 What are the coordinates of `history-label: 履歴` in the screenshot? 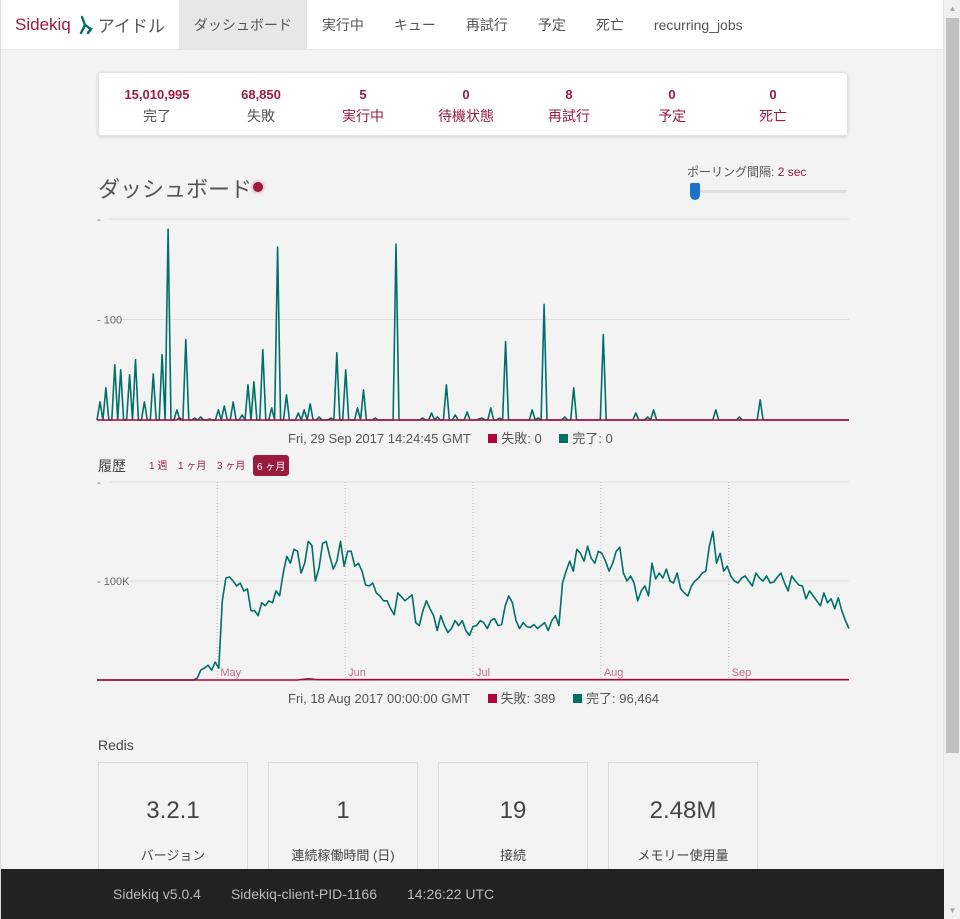 It's located at (112, 466).